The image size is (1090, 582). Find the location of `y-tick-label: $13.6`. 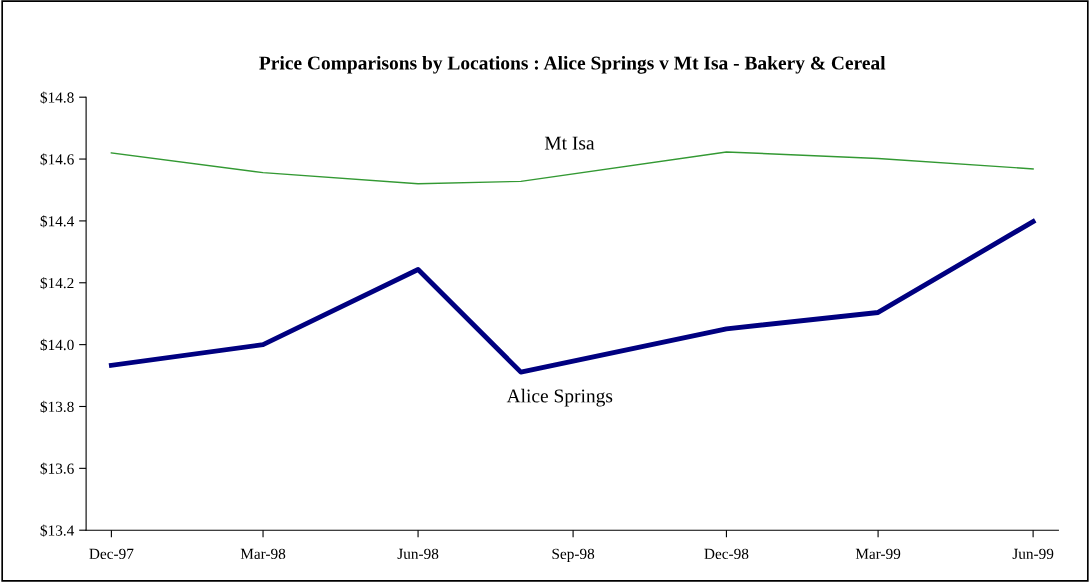

y-tick-label: $13.6 is located at coordinates (57, 468).